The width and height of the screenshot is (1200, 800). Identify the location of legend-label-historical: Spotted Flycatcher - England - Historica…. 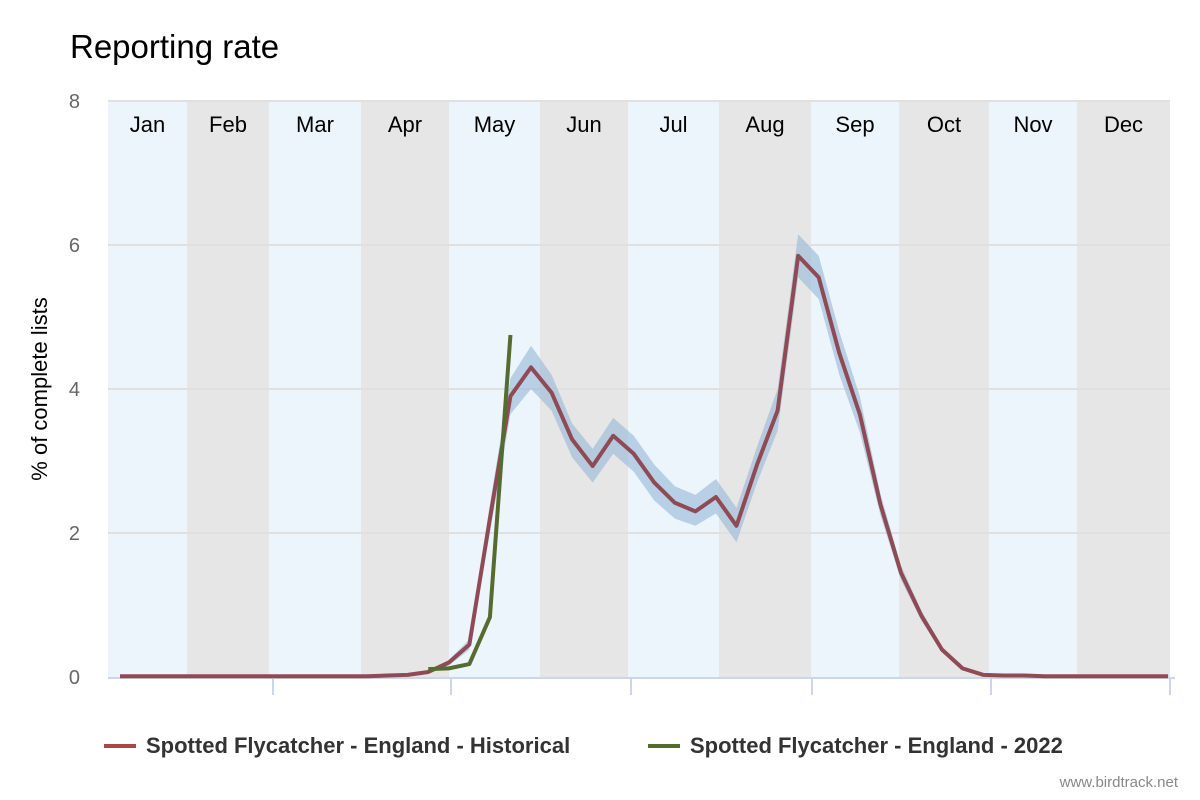
(358, 745).